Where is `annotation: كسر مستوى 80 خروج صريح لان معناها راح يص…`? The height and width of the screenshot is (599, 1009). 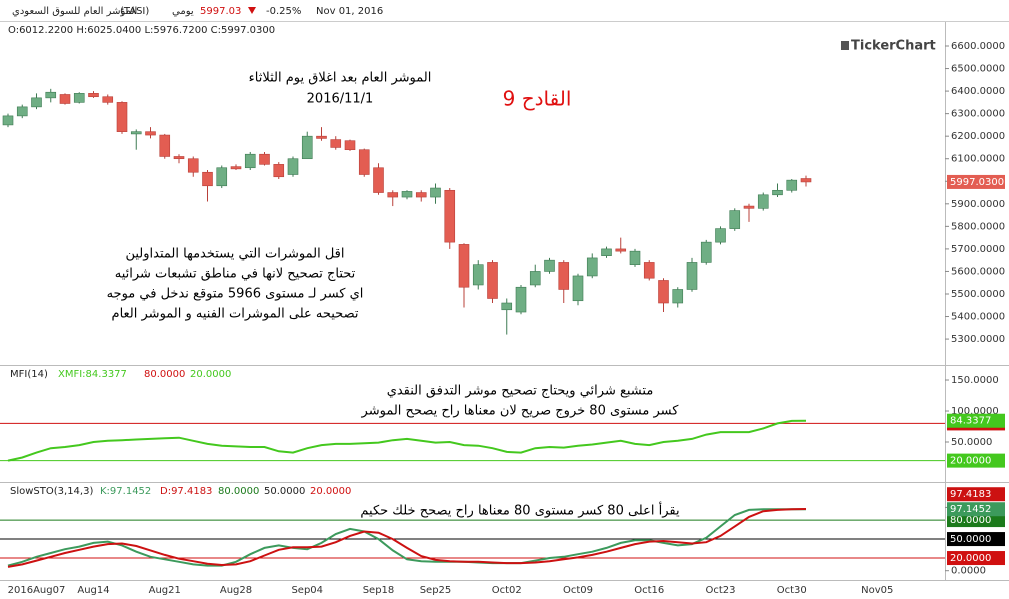 annotation: كسر مستوى 80 خروج صريح لان معناها راح يص… is located at coordinates (520, 411).